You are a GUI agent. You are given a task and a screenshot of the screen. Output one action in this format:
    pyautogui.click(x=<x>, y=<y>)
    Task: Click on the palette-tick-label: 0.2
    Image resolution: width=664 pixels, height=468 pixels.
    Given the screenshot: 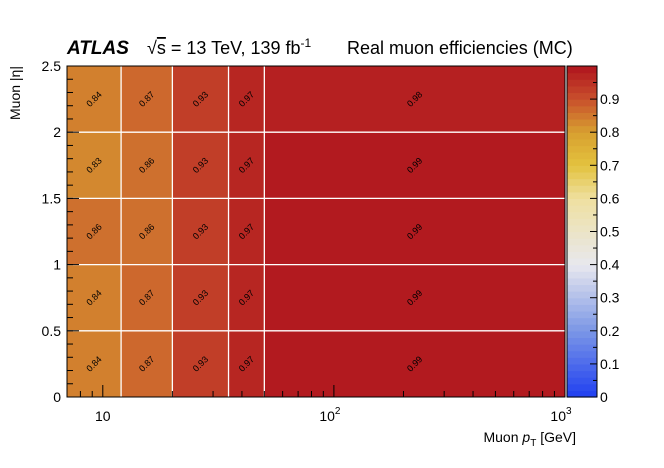 What is the action you would take?
    pyautogui.click(x=610, y=331)
    